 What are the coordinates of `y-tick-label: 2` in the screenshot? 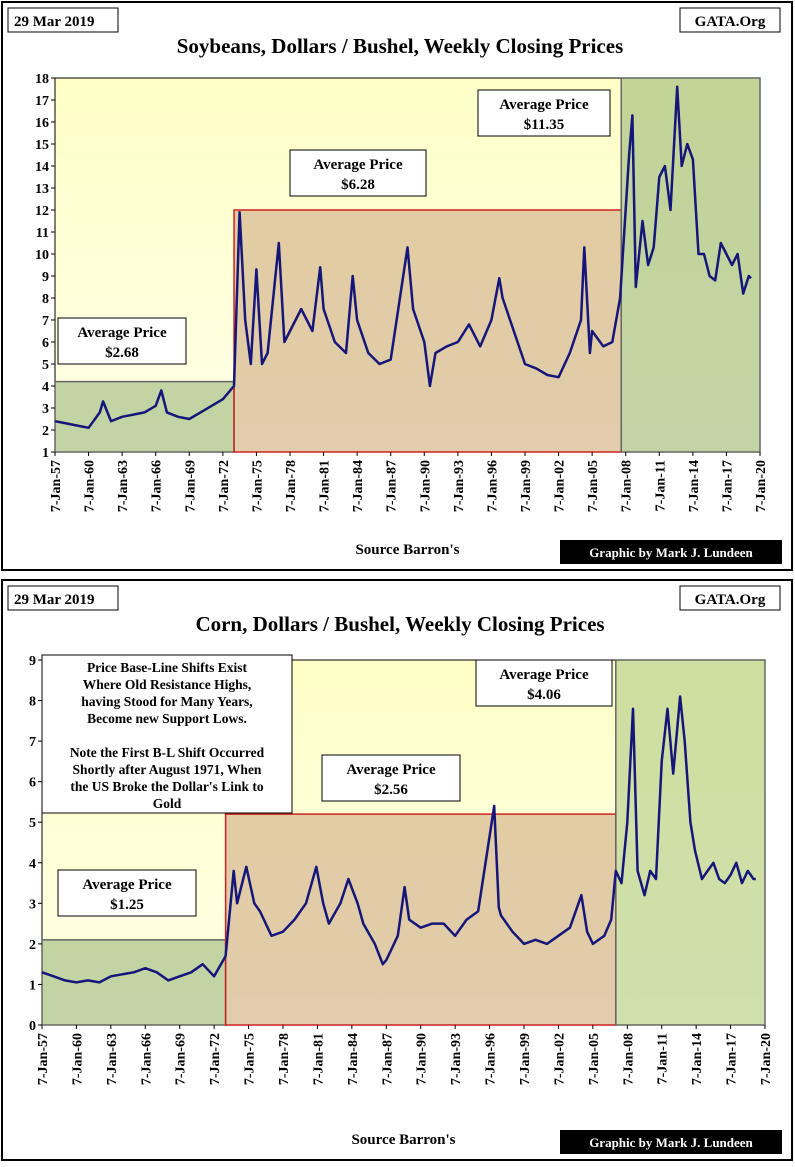 It's located at (32, 945).